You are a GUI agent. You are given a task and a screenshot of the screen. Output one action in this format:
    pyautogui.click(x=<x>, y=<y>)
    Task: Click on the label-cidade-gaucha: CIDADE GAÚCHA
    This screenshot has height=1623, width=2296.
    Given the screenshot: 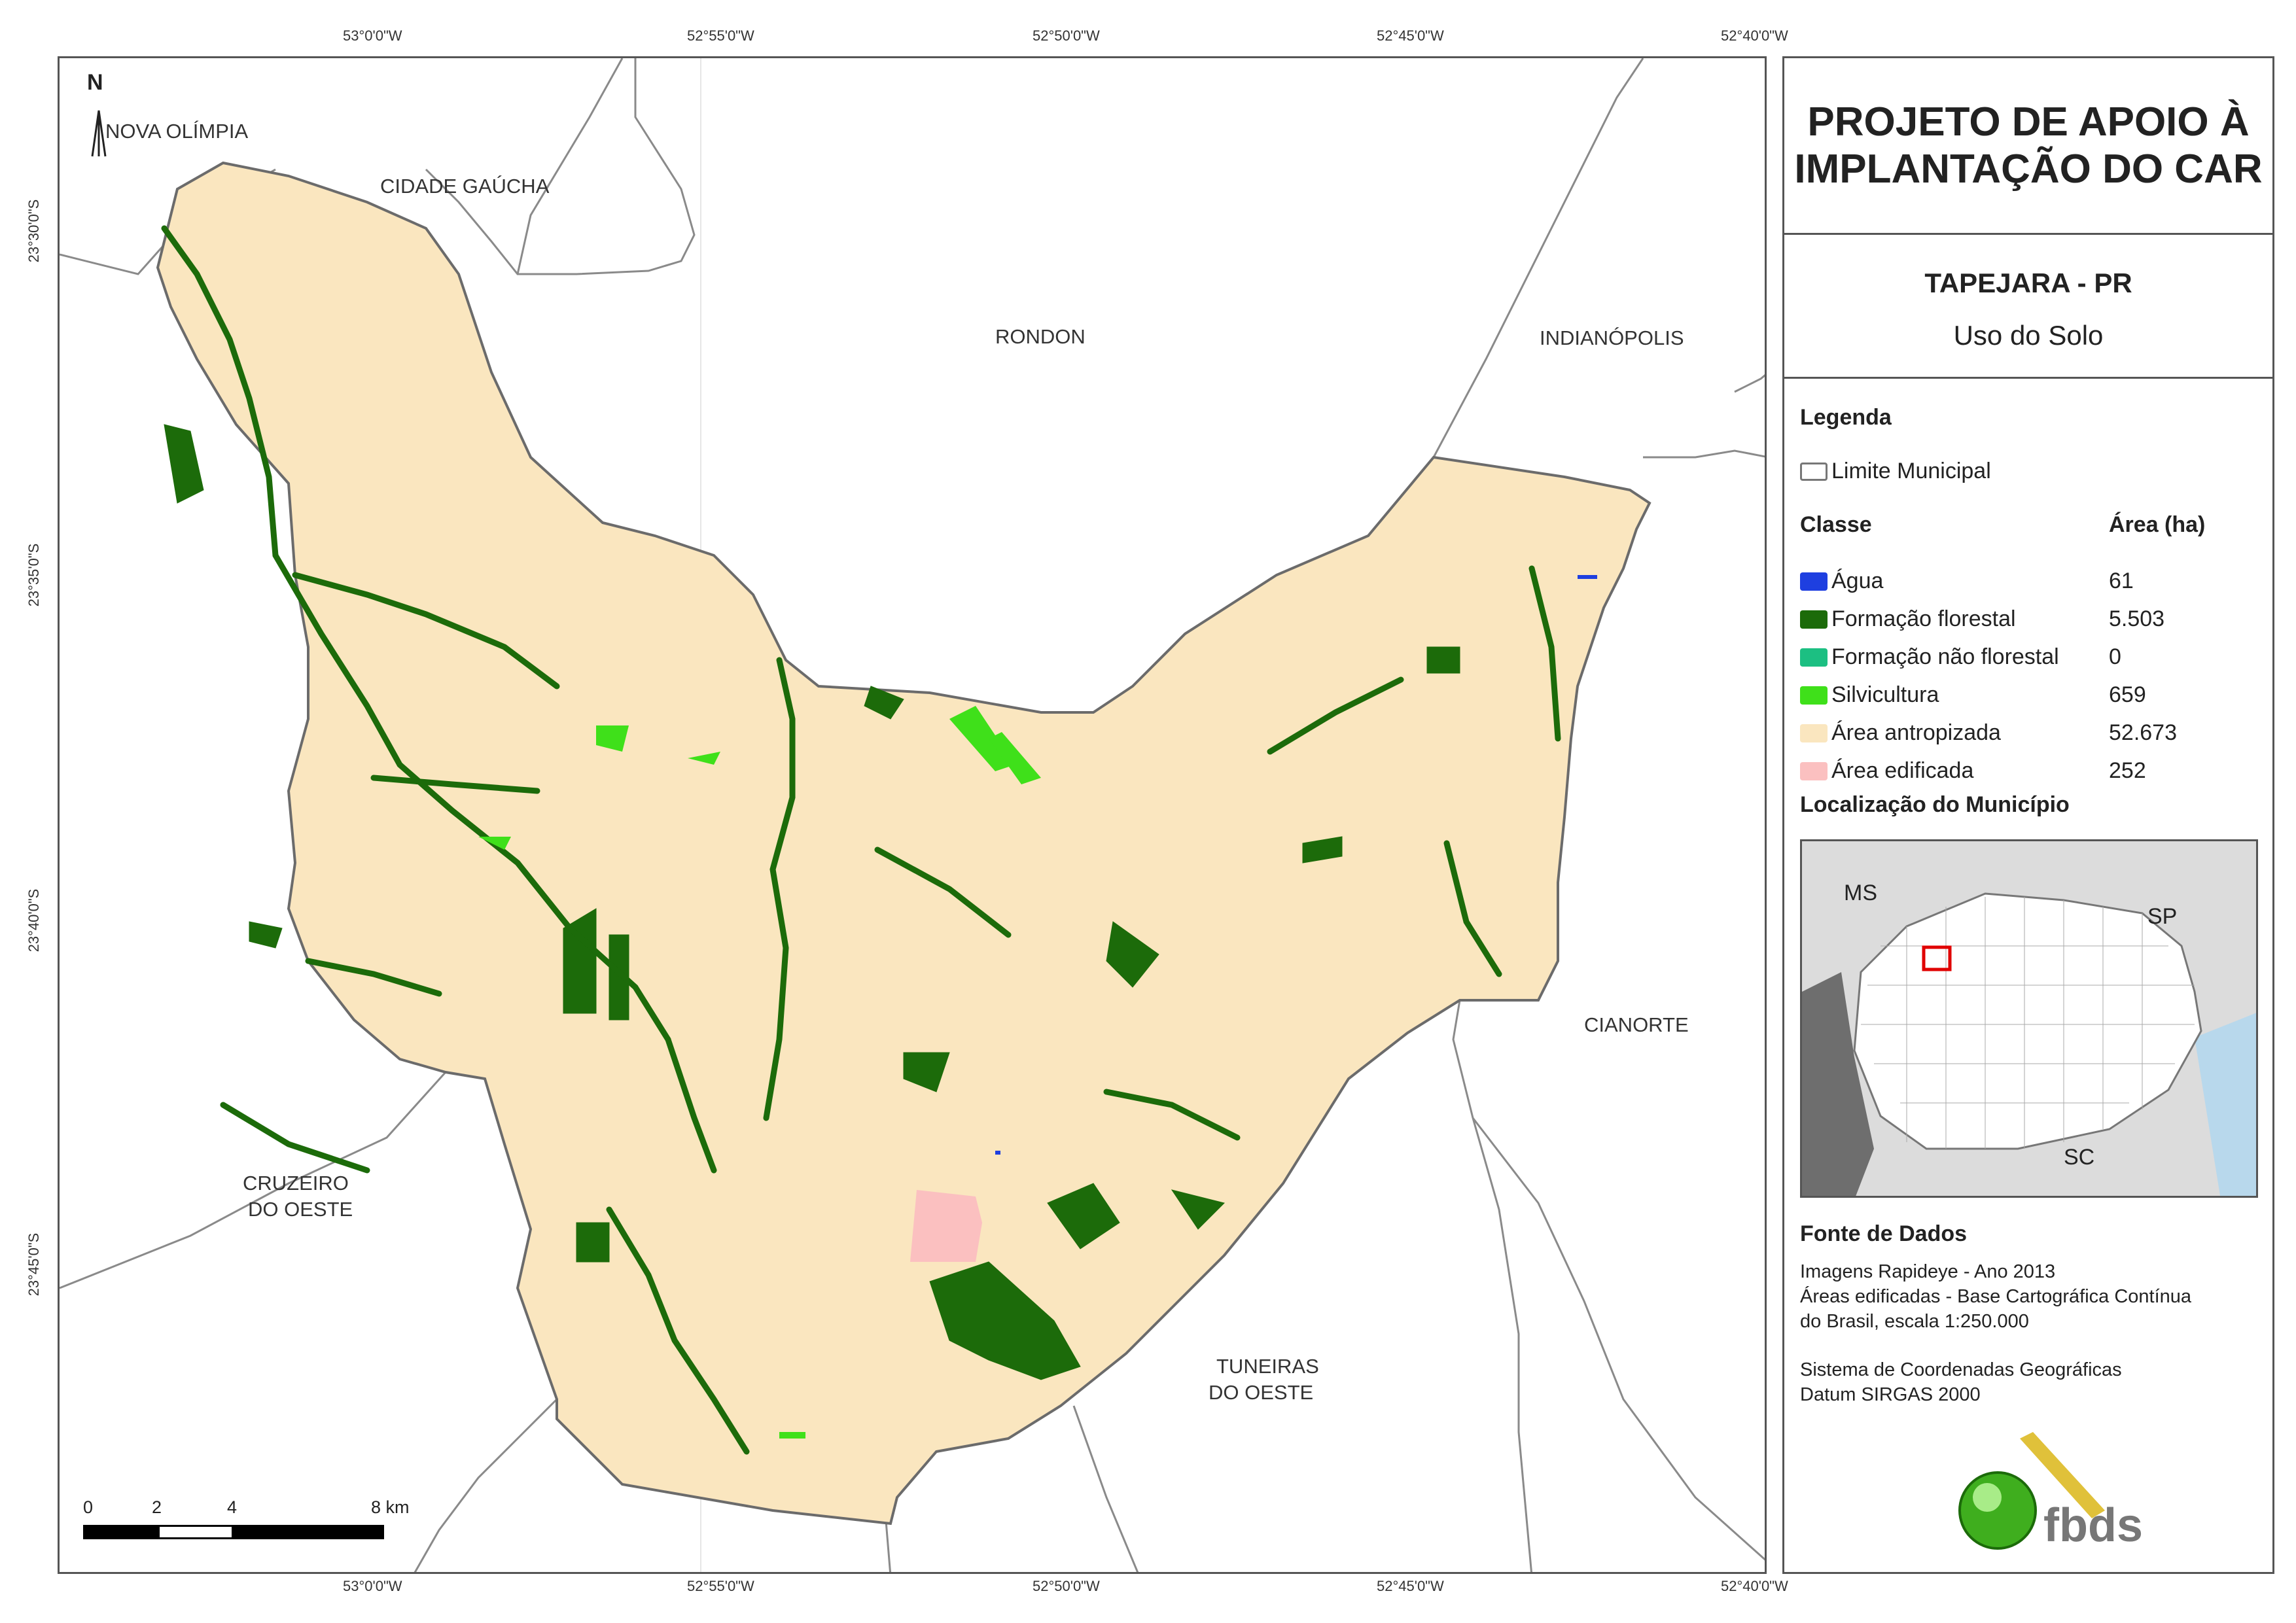 What is the action you would take?
    pyautogui.click(x=465, y=187)
    